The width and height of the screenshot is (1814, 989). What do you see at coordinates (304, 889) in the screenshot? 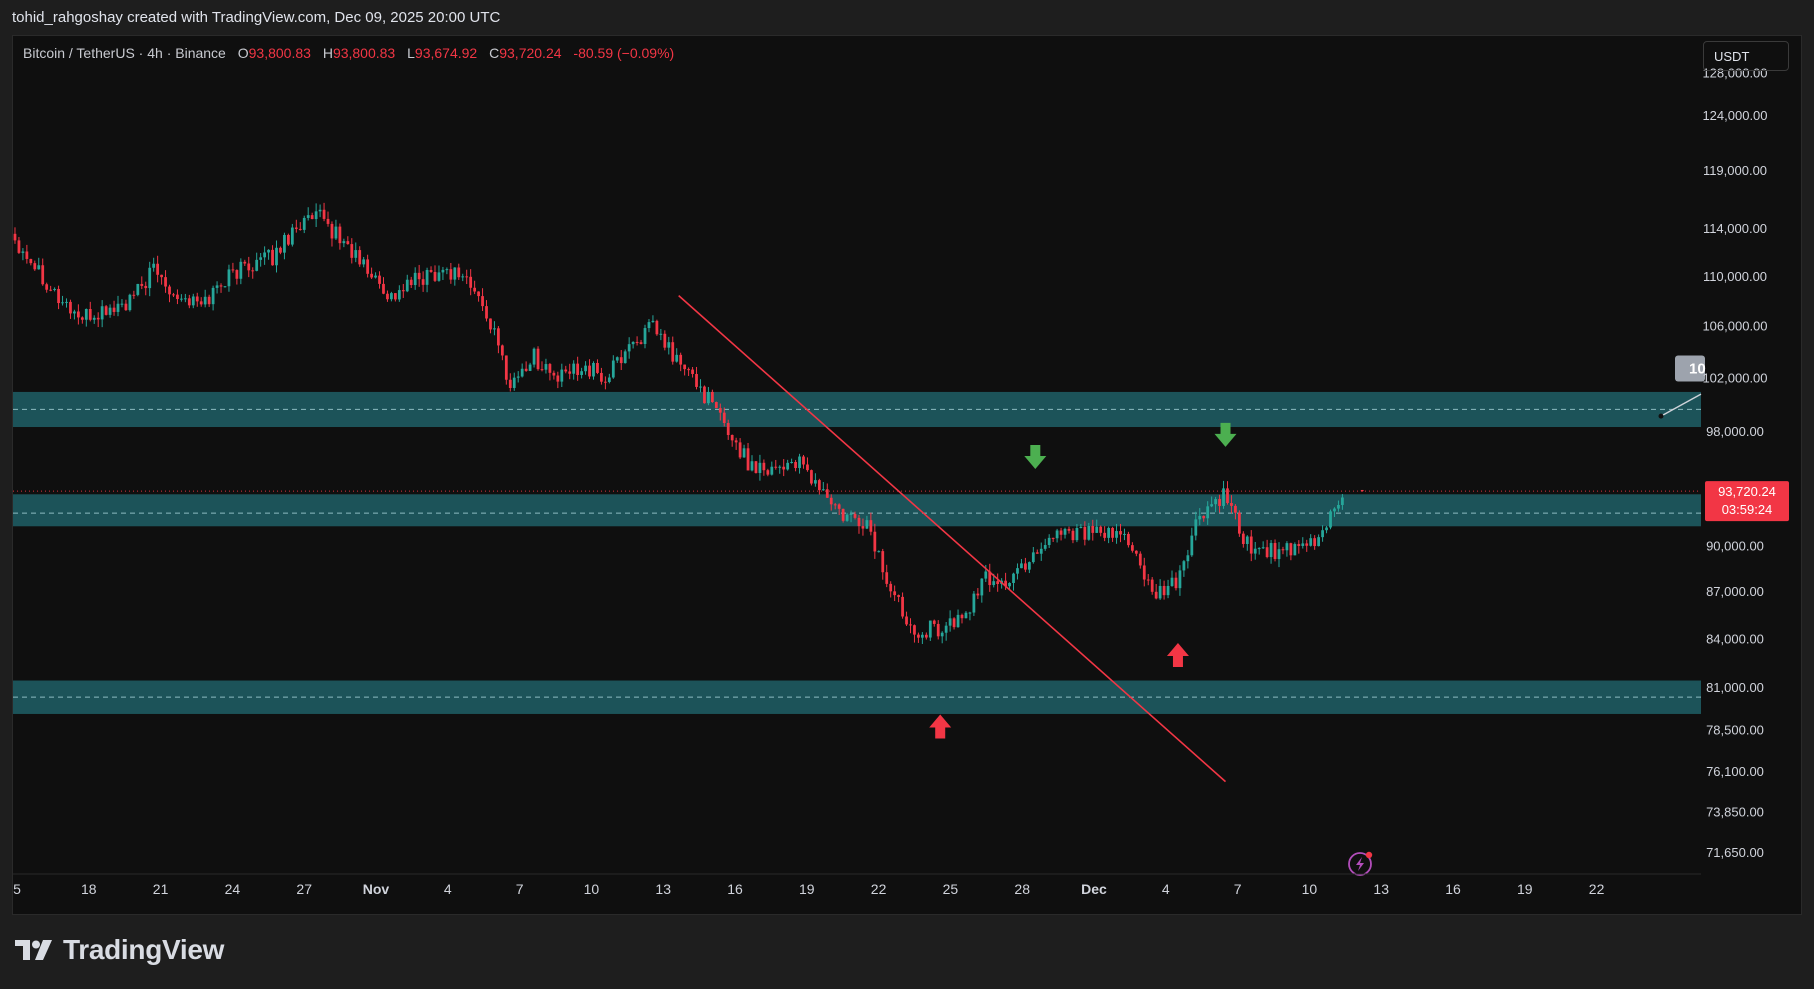
I see `time-axis-label: 27` at bounding box center [304, 889].